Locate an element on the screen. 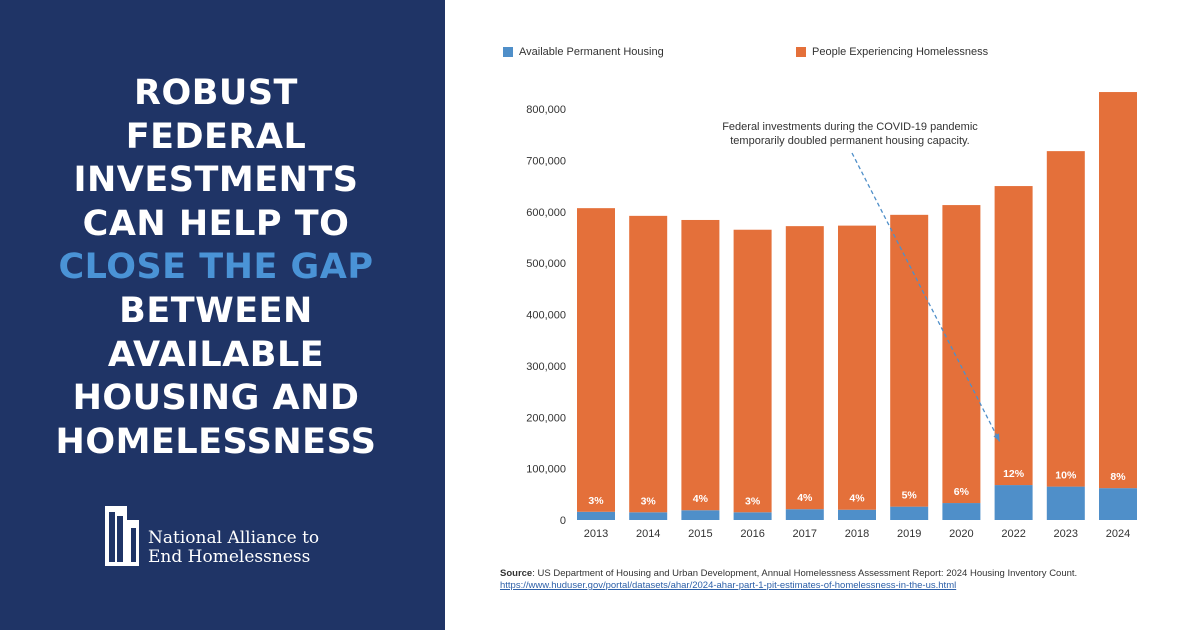 The width and height of the screenshot is (1200, 630). annotation-arrowhead is located at coordinates (996, 437).